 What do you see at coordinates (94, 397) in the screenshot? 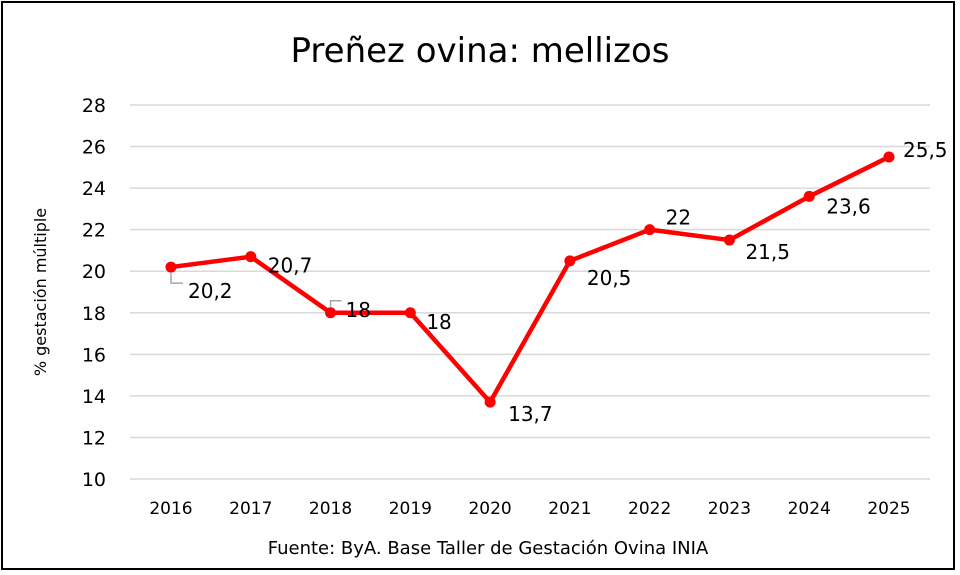
I see `y-tick-label: 14` at bounding box center [94, 397].